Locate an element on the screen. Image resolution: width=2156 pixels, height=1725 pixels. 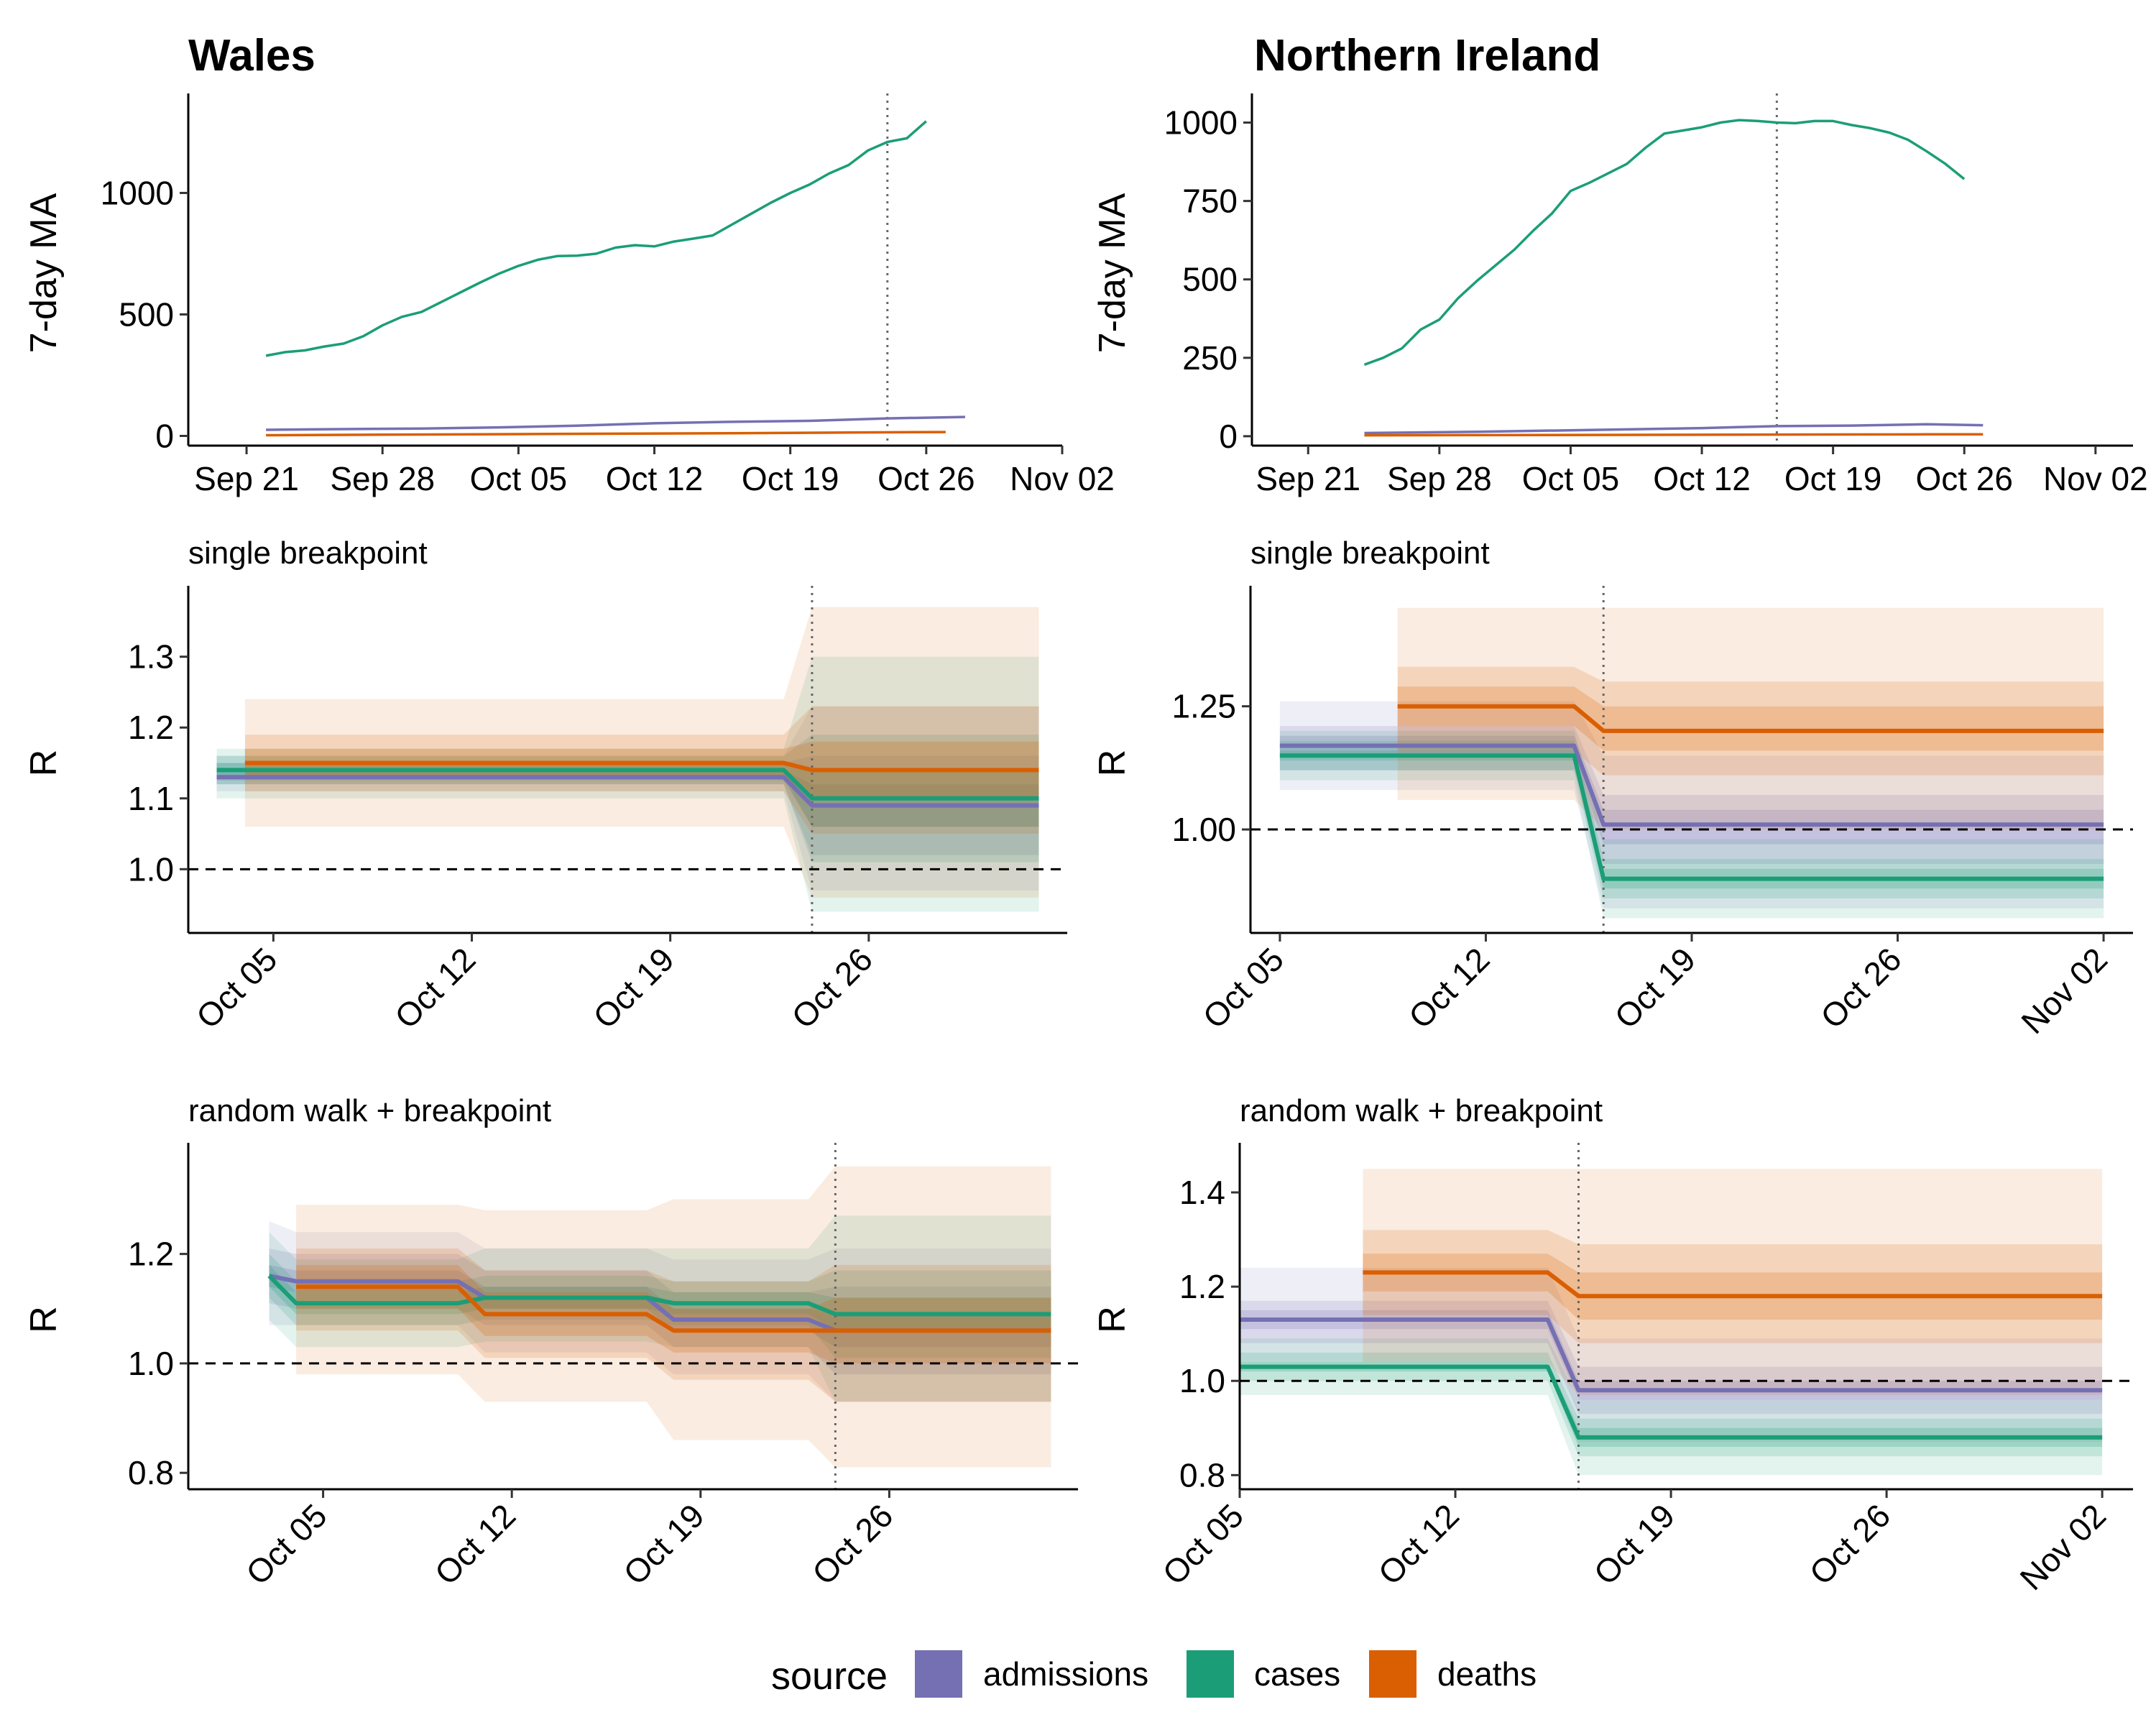
legend-swatch-deaths is located at coordinates (1392, 1674).